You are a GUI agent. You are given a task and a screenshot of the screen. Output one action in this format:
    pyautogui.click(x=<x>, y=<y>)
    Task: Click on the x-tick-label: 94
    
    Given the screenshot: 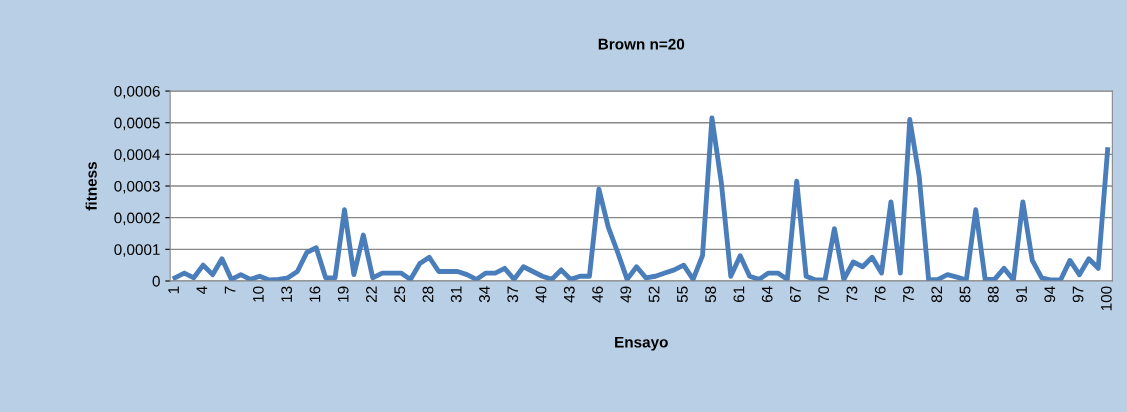 What is the action you would take?
    pyautogui.click(x=1050, y=294)
    